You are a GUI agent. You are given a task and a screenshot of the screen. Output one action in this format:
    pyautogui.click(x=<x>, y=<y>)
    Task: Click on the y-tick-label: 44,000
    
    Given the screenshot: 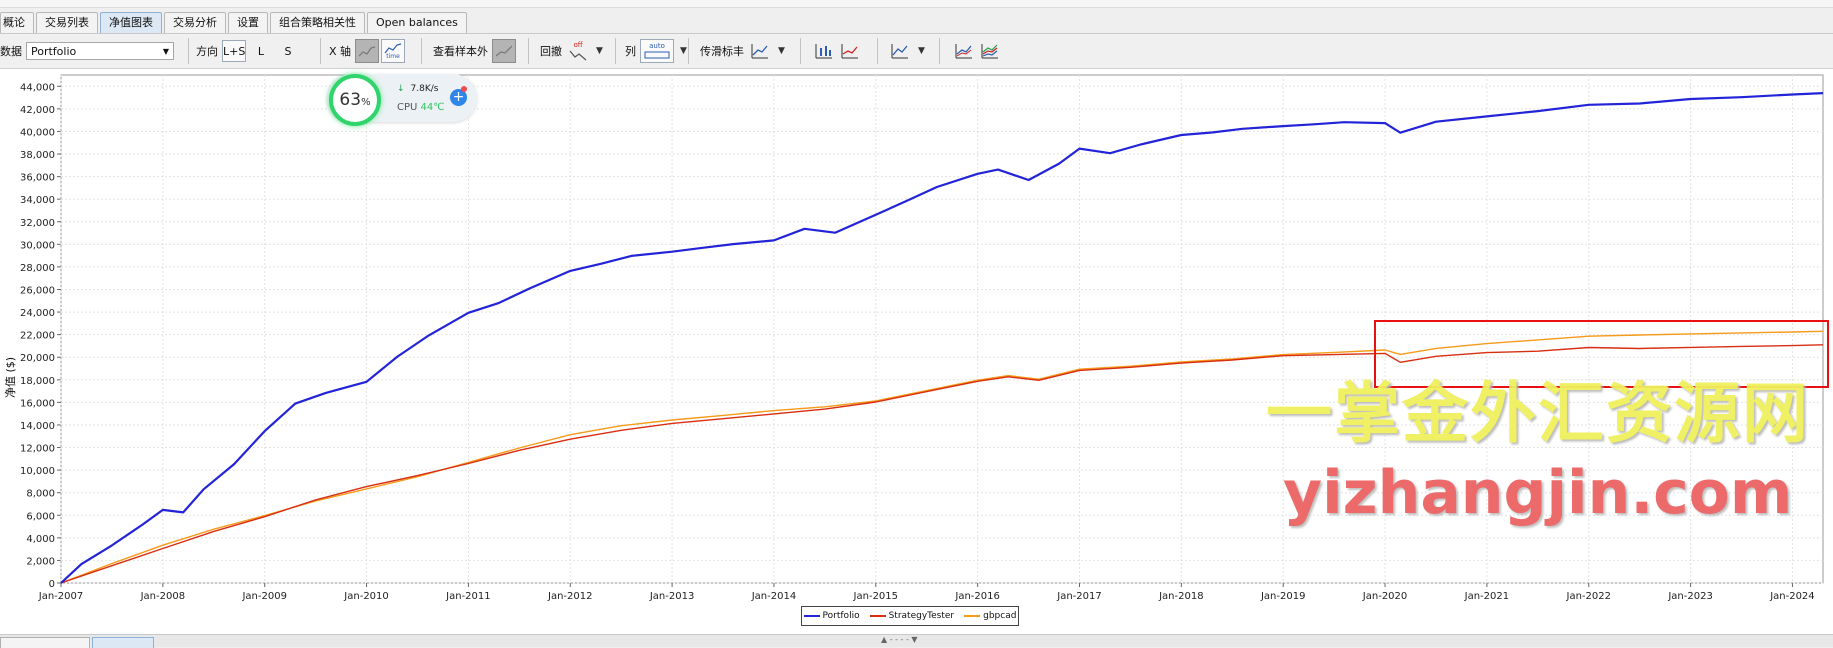 What is the action you would take?
    pyautogui.click(x=37, y=87)
    